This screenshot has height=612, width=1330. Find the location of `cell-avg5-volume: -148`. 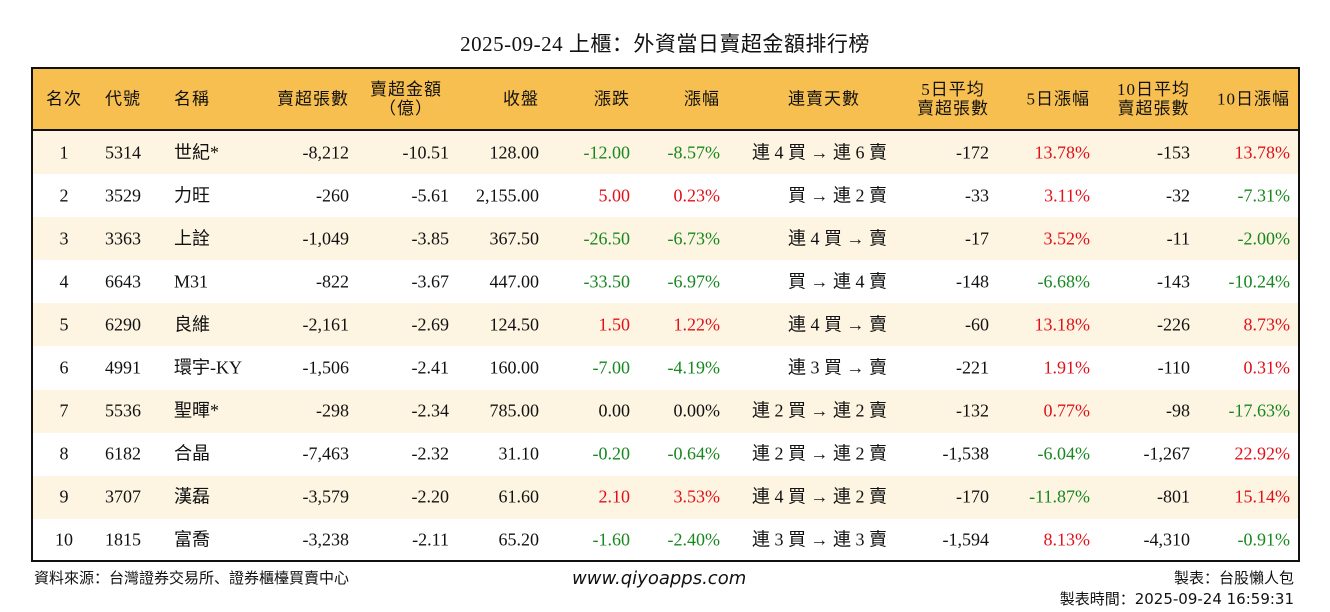

cell-avg5-volume: -148 is located at coordinates (972, 281).